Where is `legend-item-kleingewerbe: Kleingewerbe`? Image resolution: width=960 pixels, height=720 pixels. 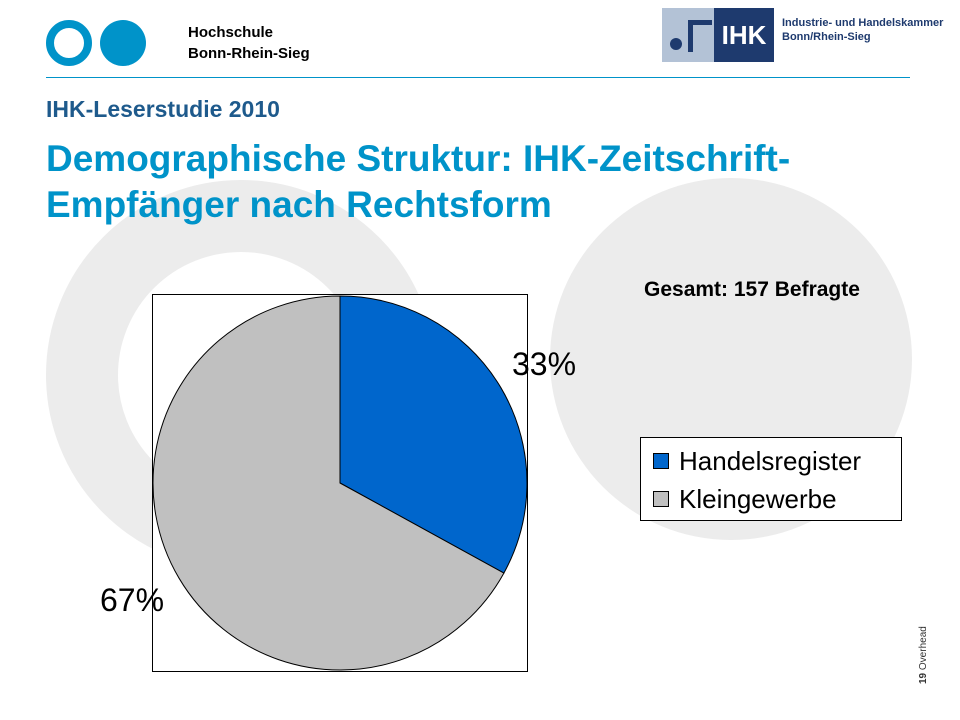
legend-item-kleingewerbe: Kleingewerbe is located at coordinates (745, 499).